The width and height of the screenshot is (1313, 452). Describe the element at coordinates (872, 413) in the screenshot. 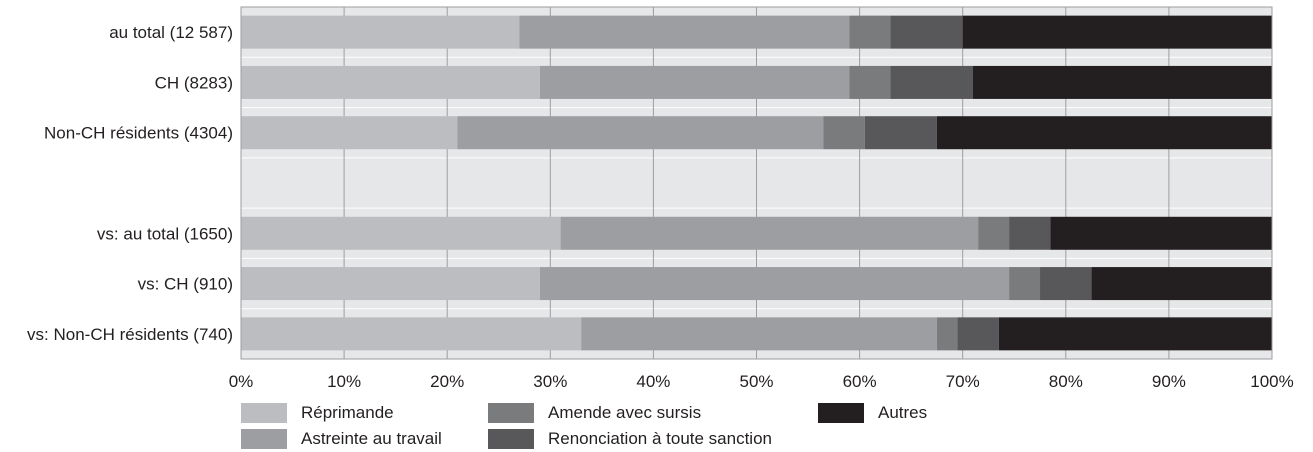

I see `legend-item-autres: Autres` at that location.